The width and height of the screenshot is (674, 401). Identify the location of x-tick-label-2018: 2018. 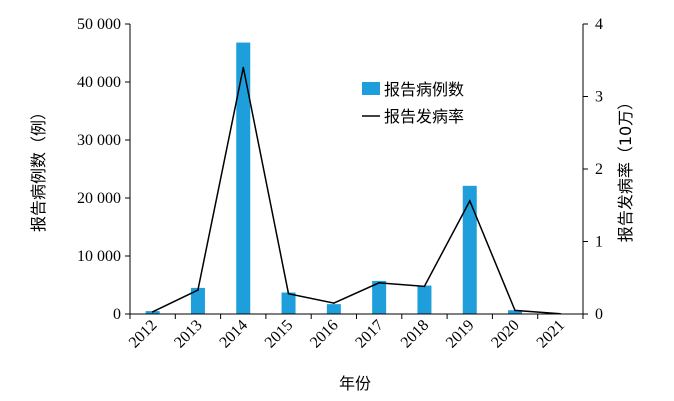
(415, 334).